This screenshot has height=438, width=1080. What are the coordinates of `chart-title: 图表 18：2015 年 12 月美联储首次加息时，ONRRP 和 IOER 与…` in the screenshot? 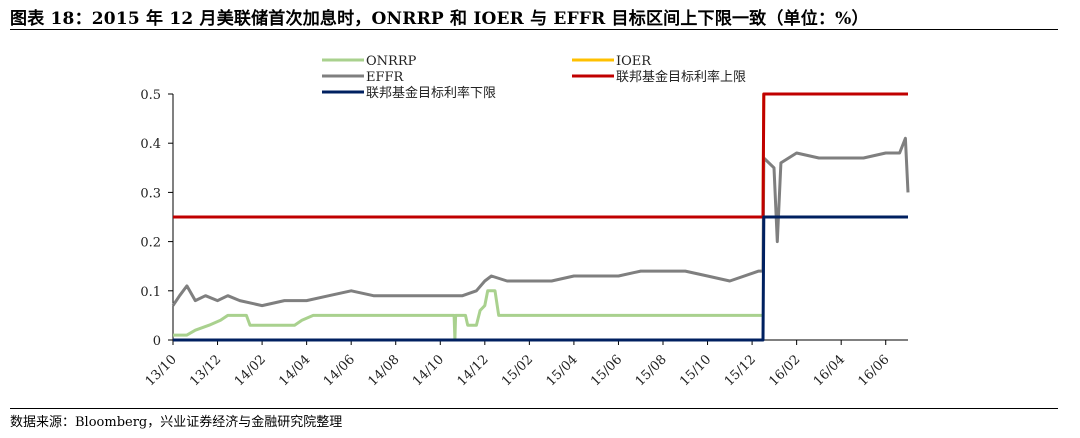 It's located at (439, 19).